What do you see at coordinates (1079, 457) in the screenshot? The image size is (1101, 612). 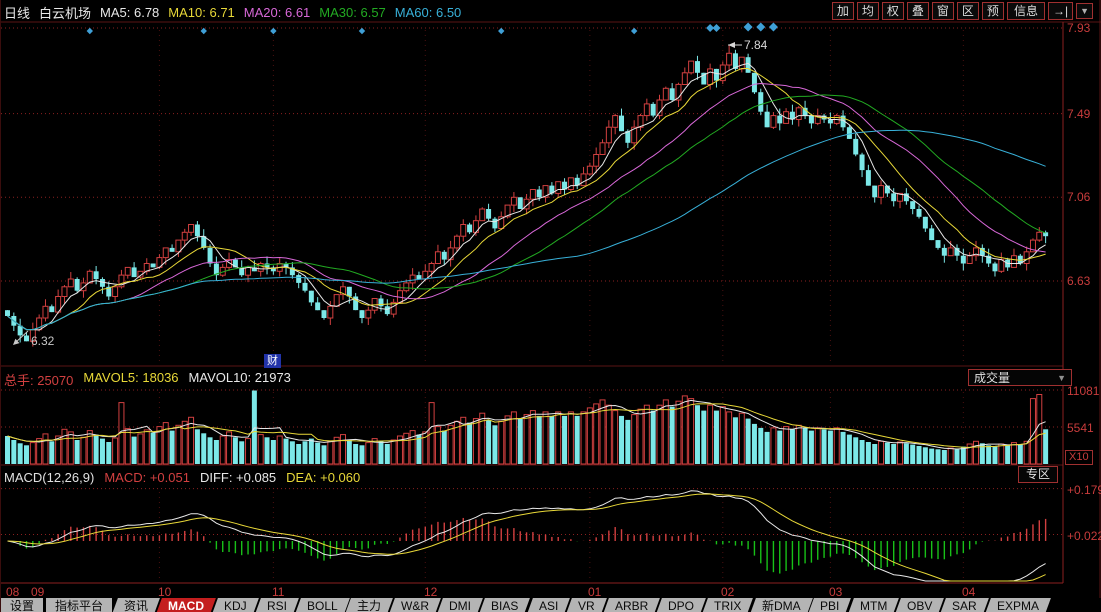 I see `volume-unit-label: X10` at bounding box center [1079, 457].